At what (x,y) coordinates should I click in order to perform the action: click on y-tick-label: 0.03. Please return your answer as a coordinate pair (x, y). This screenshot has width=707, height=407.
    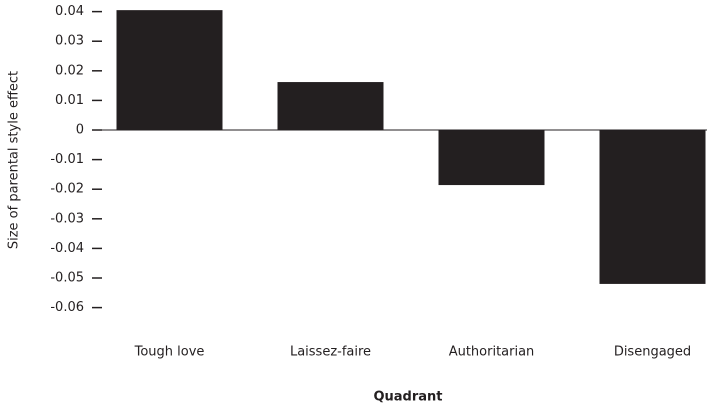
    Looking at the image, I should click on (69, 41).